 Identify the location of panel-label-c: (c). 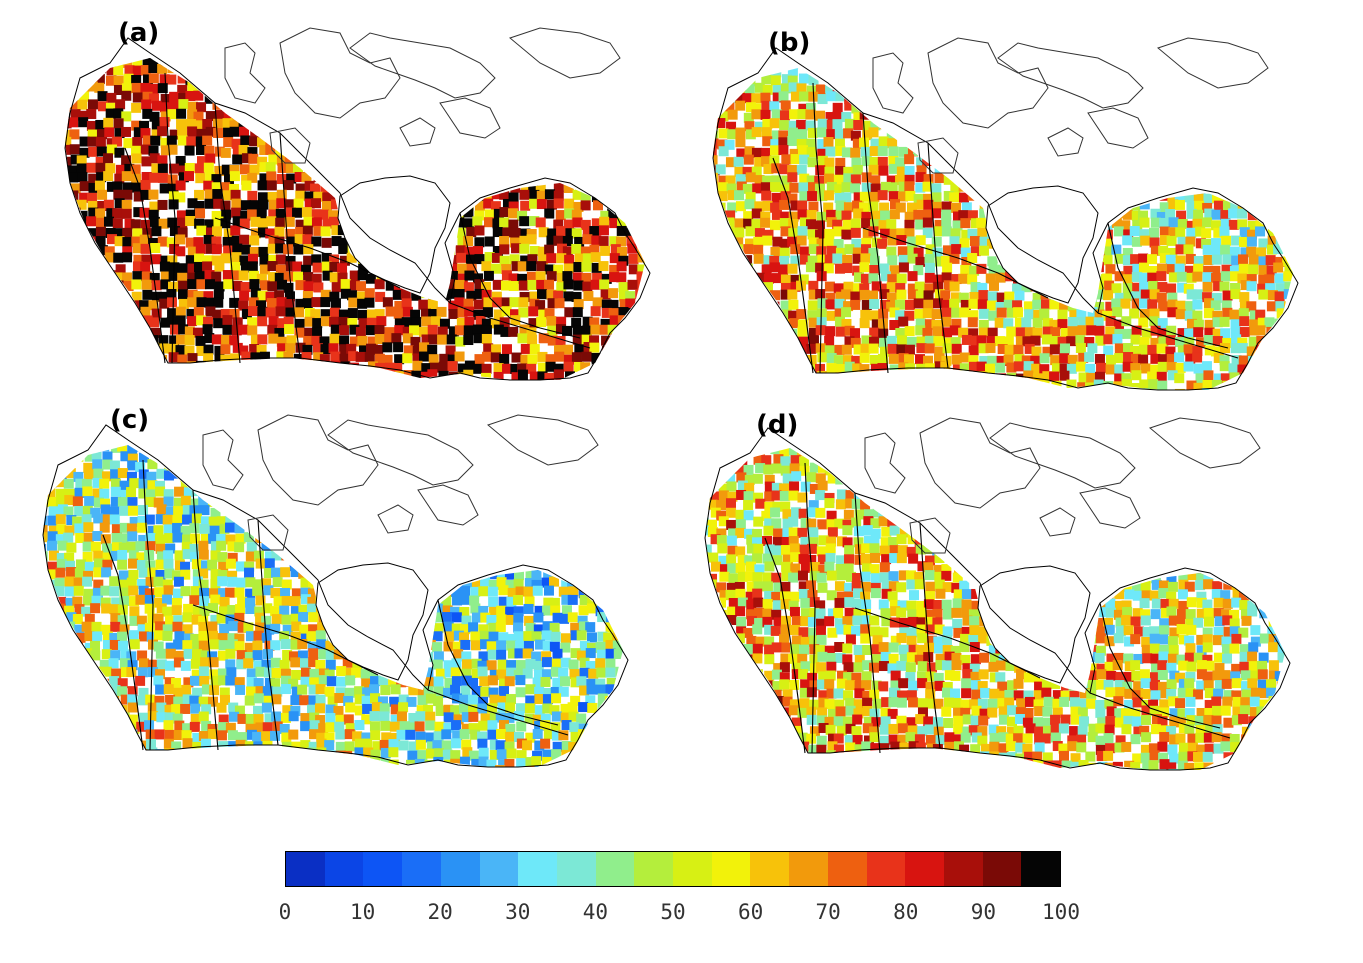
(130, 420).